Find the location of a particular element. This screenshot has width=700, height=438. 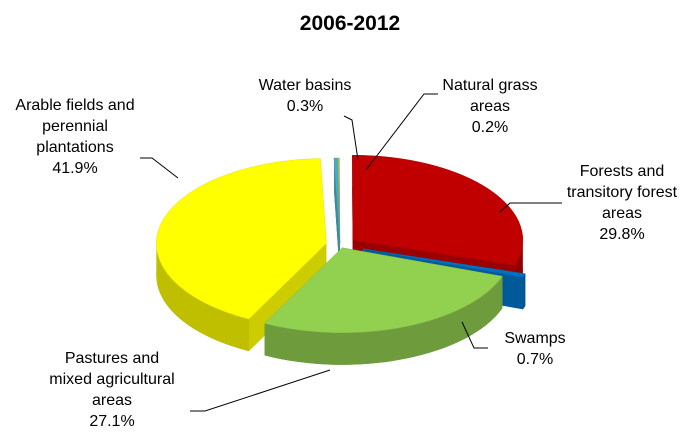

value-label: 0.3% is located at coordinates (305, 106).